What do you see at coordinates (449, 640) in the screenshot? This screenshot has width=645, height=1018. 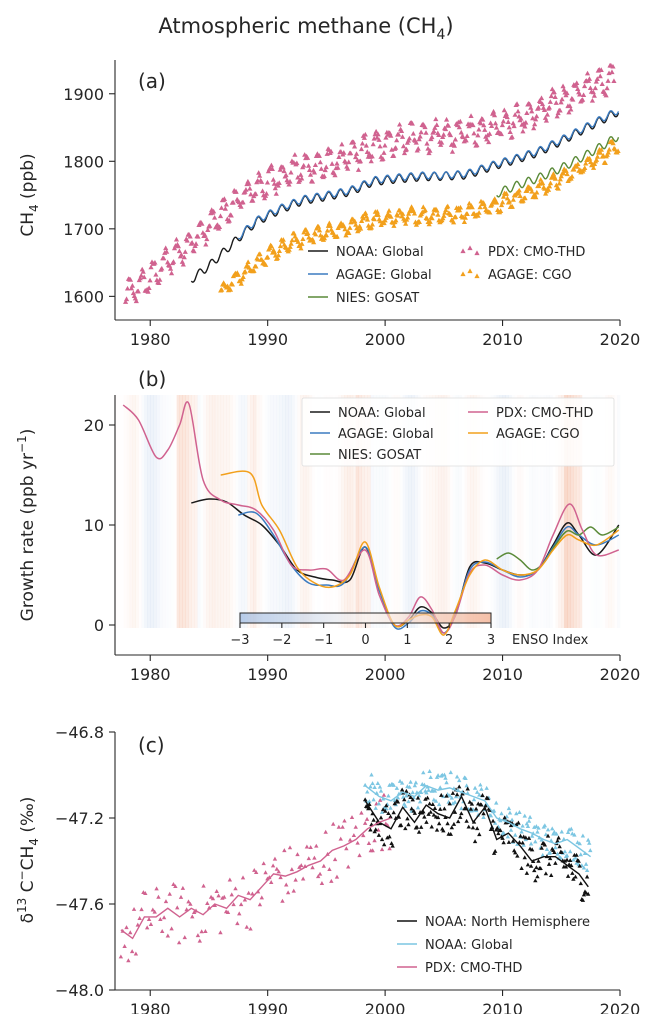 I see `colorbar-tick-label: 2` at bounding box center [449, 640].